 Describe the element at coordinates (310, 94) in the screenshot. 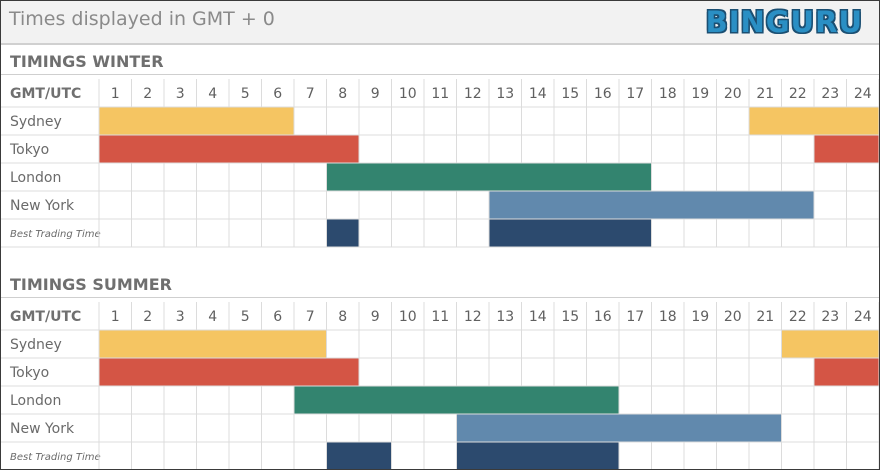

I see `winter-hour-label: 7` at that location.